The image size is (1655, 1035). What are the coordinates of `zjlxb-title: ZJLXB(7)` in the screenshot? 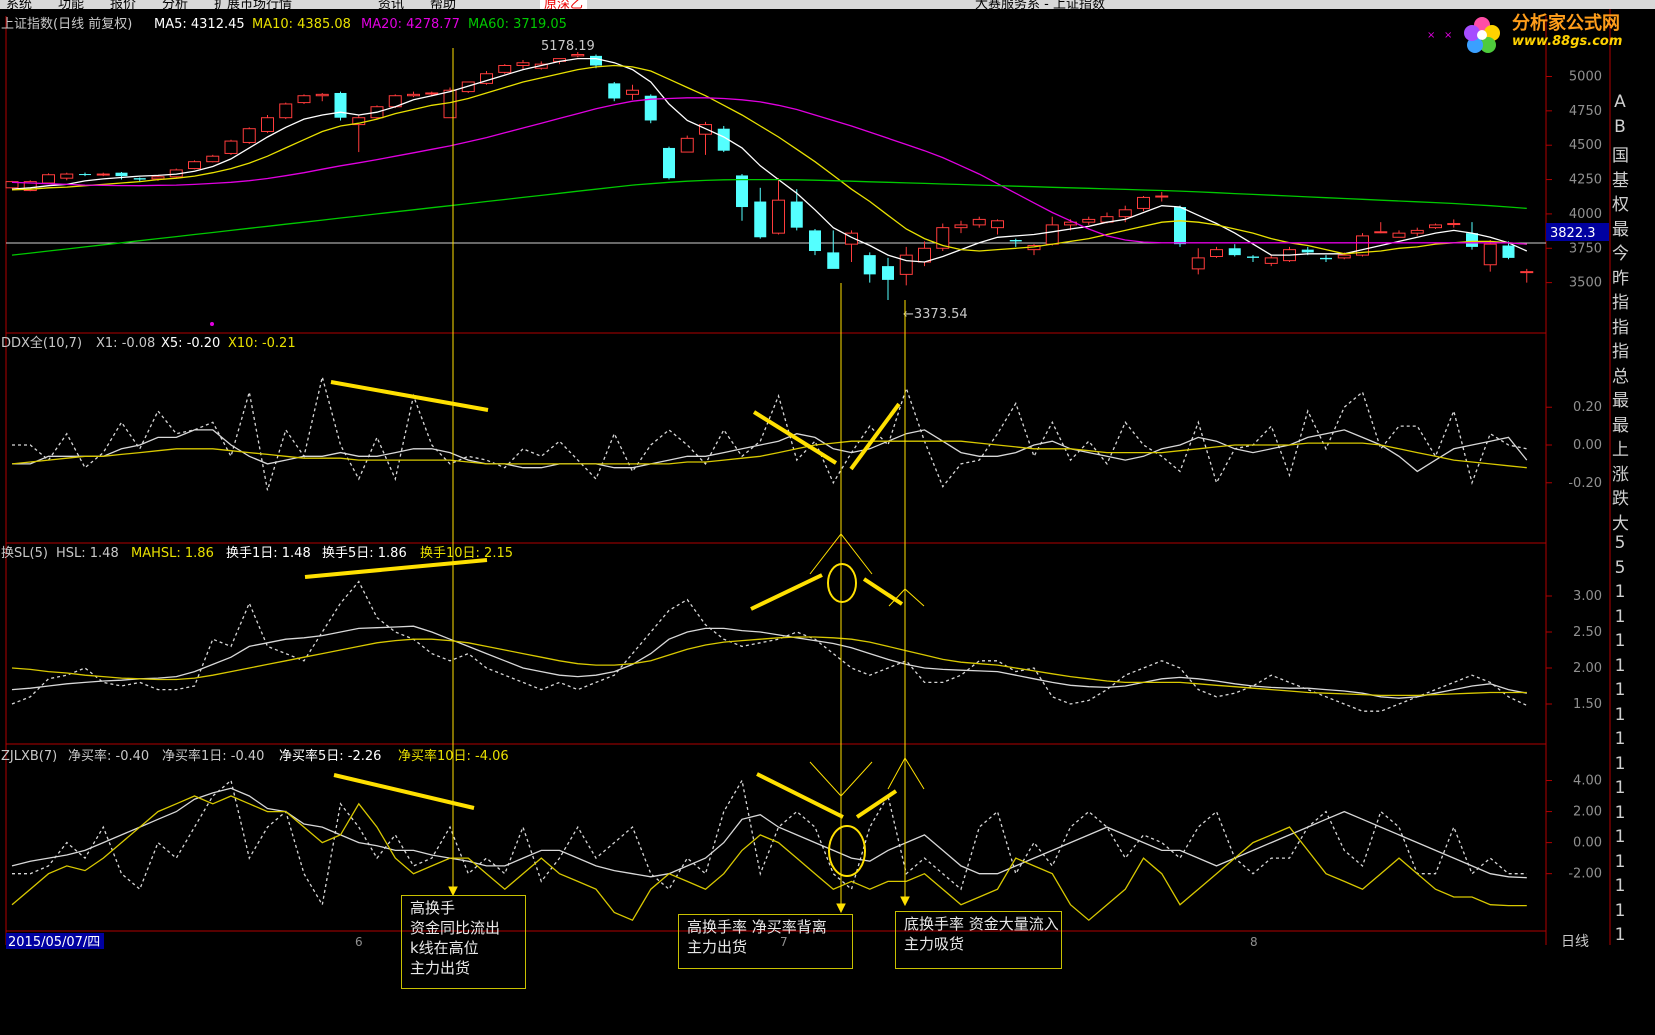 It's located at (29, 756).